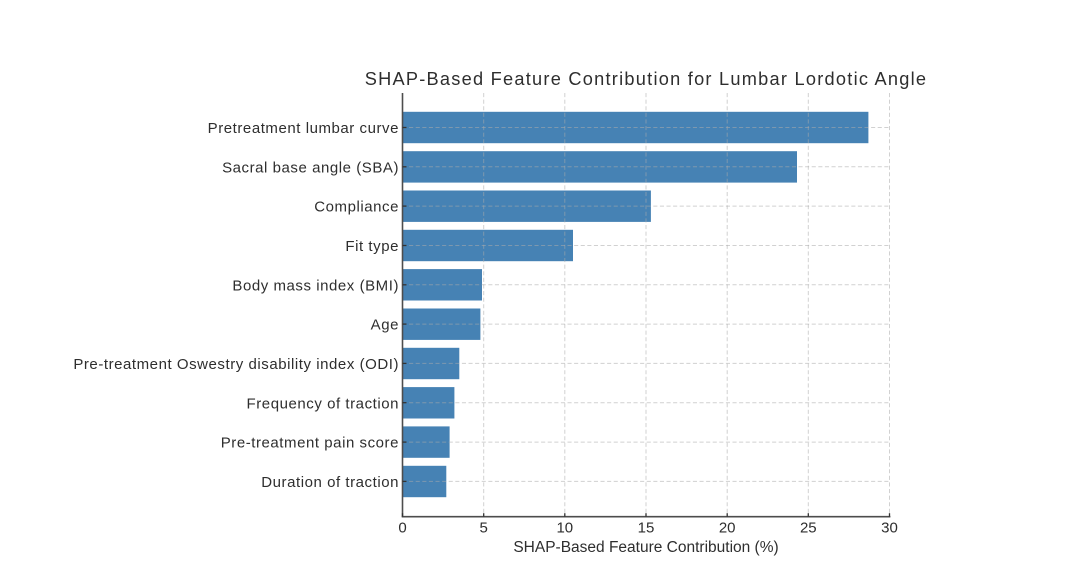  I want to click on svg-text: 15, so click(646, 527).